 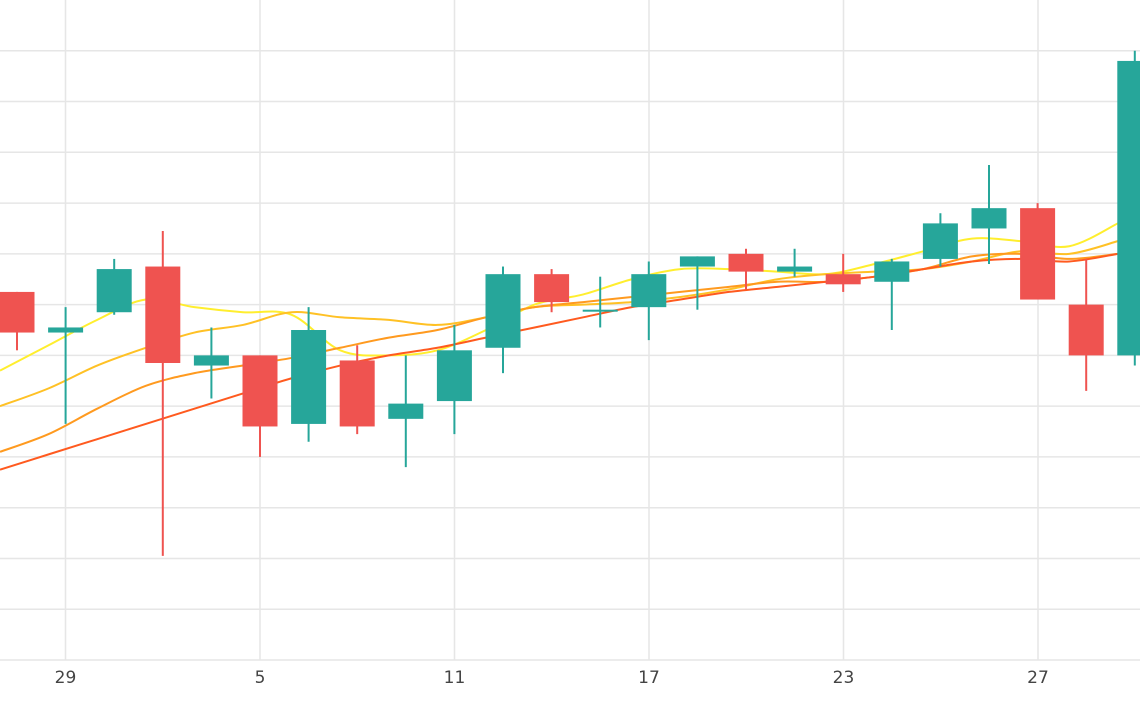 What do you see at coordinates (260, 678) in the screenshot?
I see `x-tick-label: 5` at bounding box center [260, 678].